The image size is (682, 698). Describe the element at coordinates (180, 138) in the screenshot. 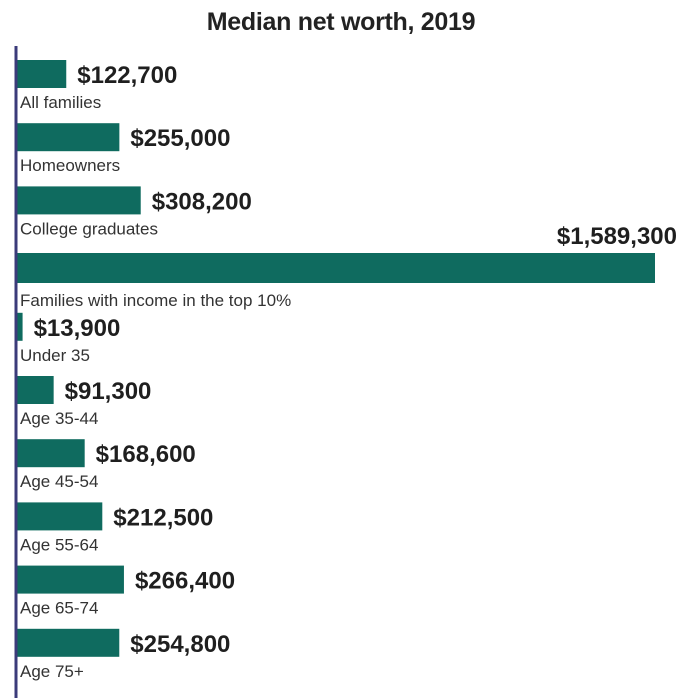

I see `bar-value-label: $255,000` at that location.